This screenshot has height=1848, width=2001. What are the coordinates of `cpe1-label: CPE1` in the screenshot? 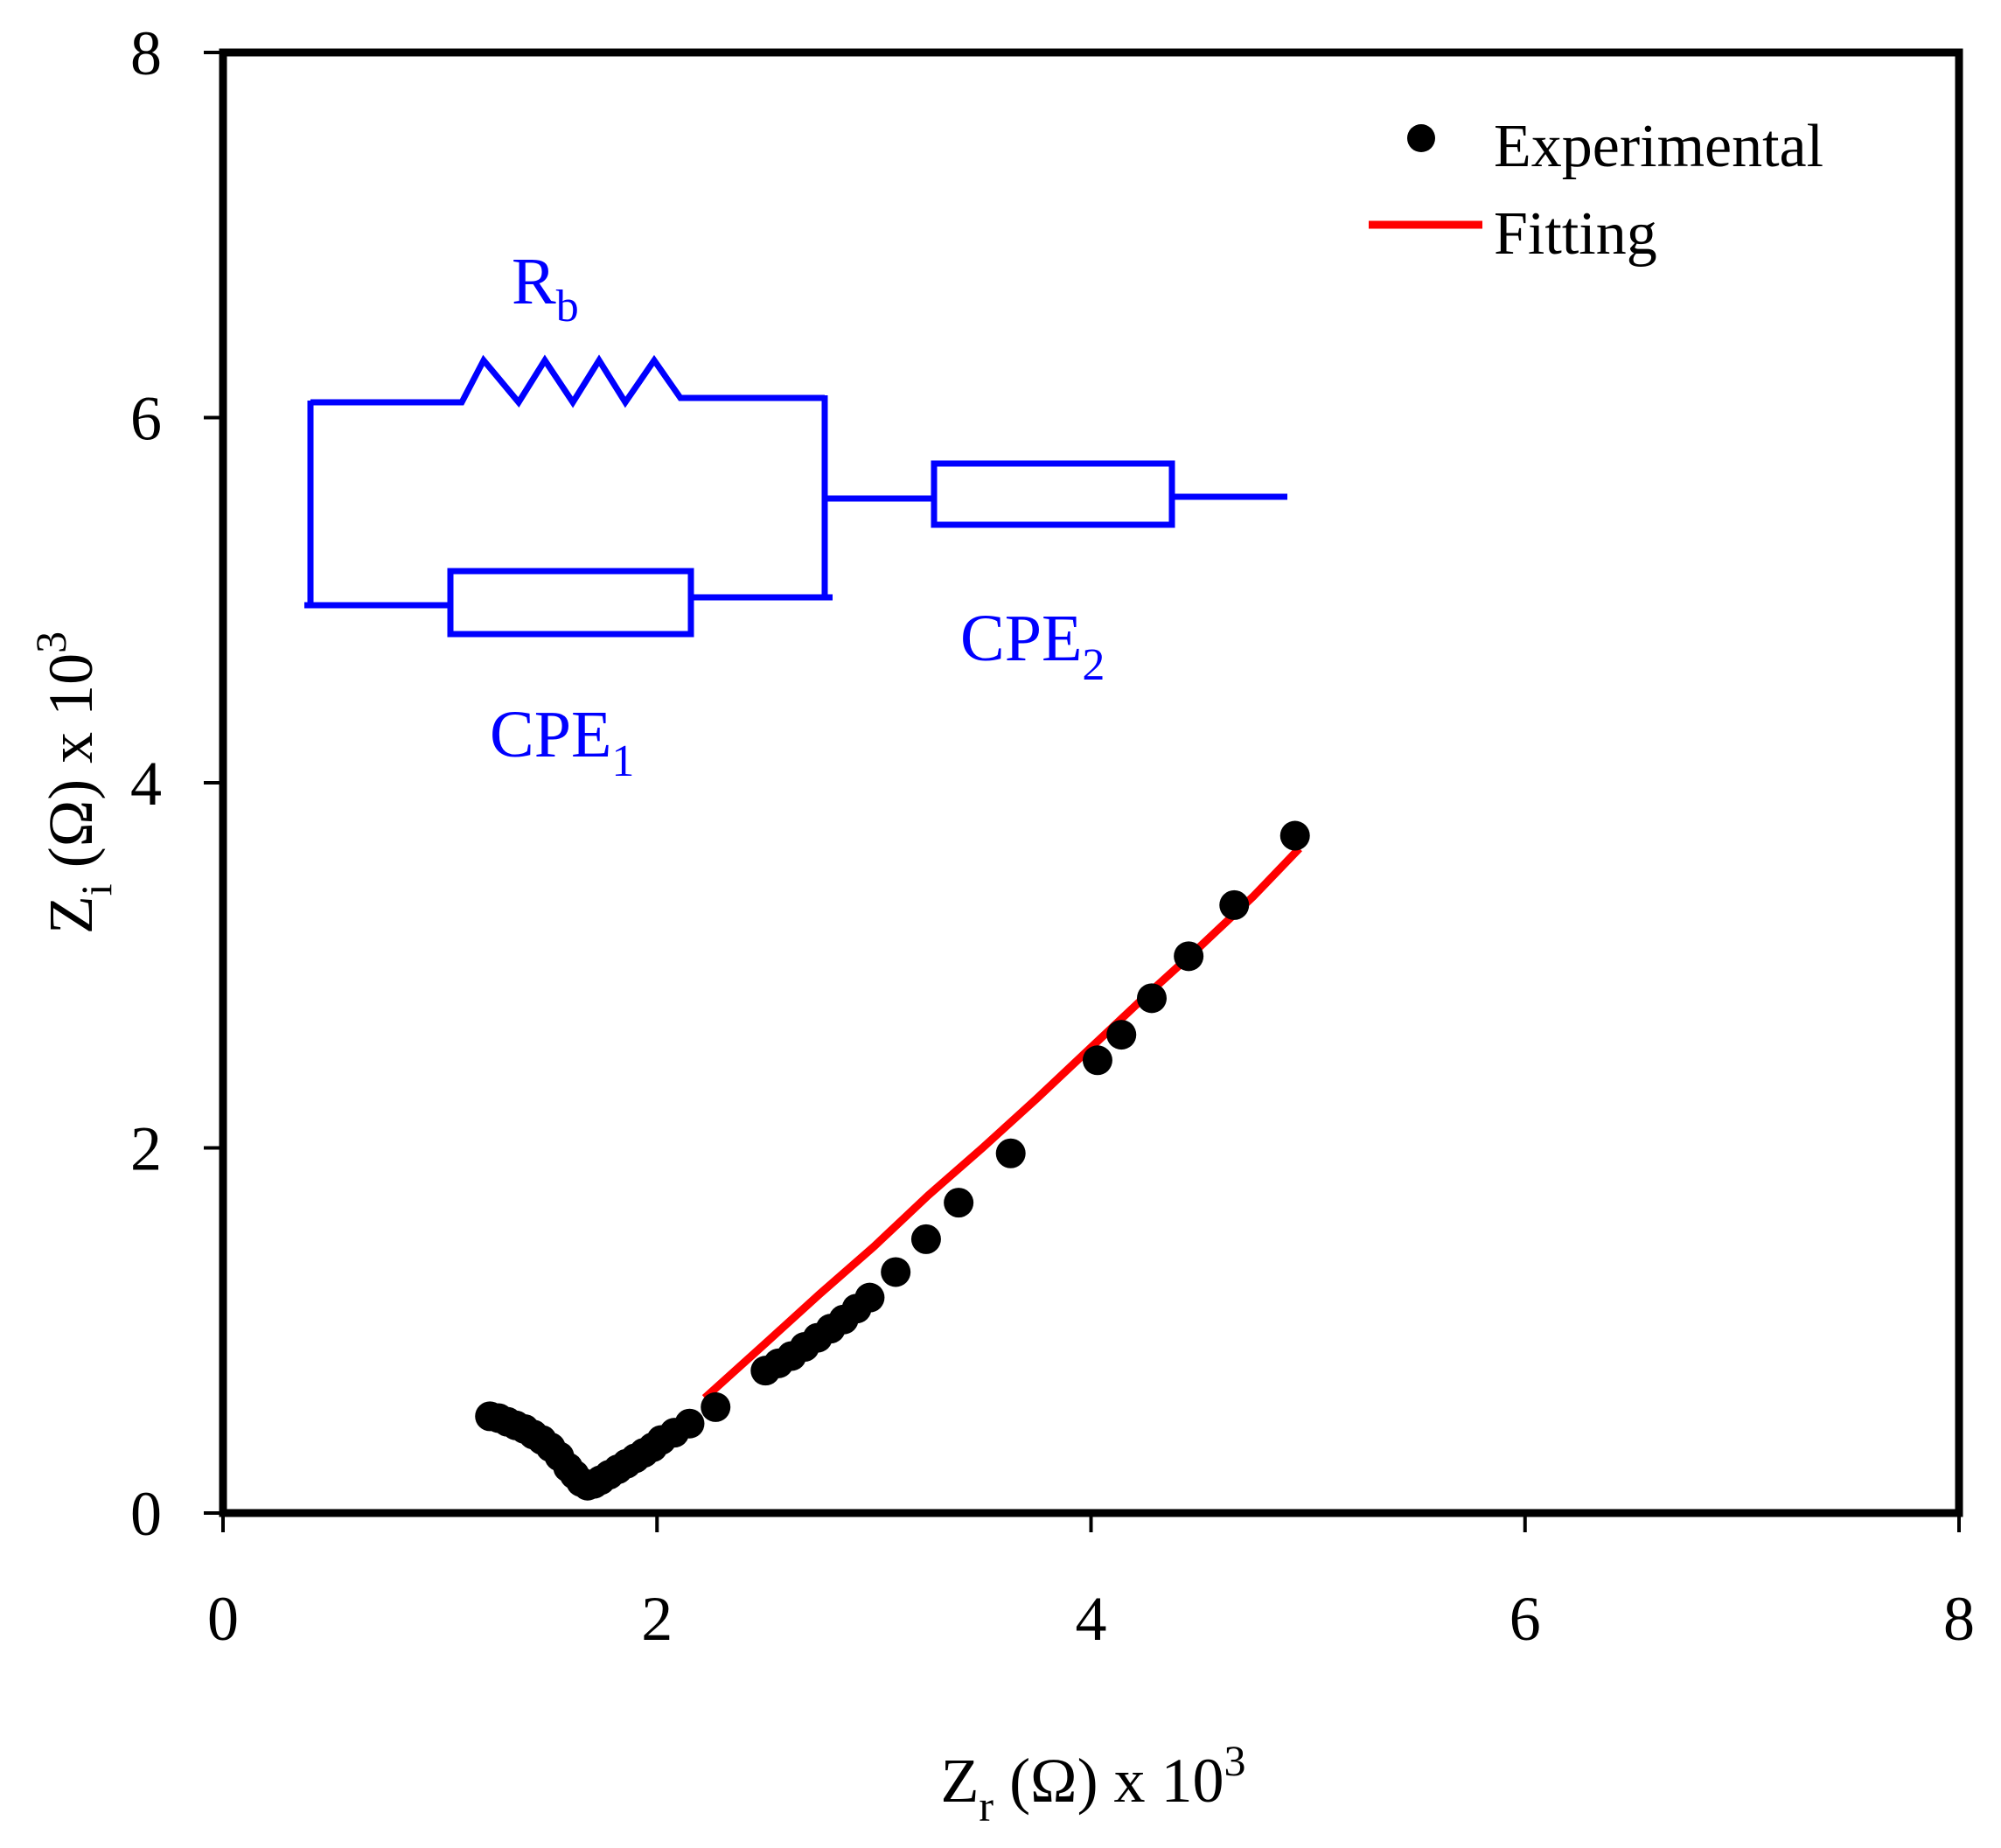 It's located at (562, 742).